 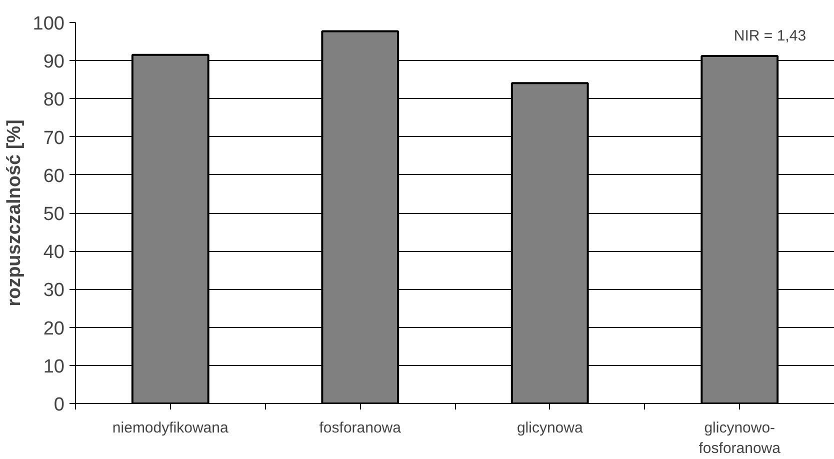 I want to click on y-tick-label: 70, so click(x=54, y=138).